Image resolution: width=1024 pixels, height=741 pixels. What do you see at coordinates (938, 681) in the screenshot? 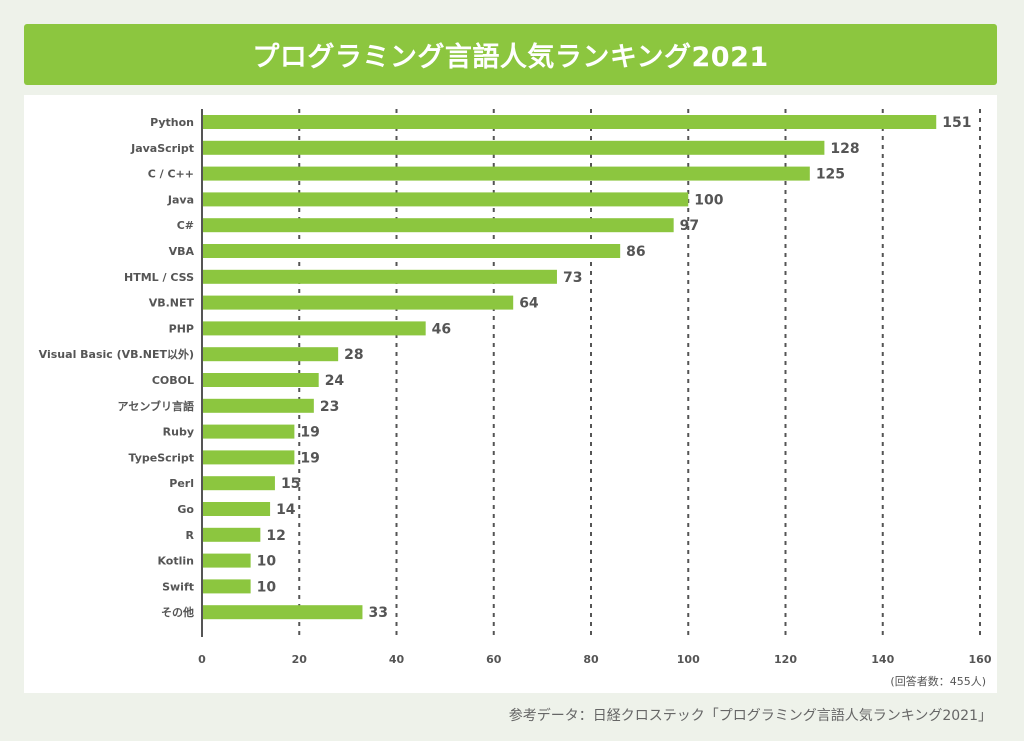
I see `respondents-note: (回答者数：455人)` at bounding box center [938, 681].